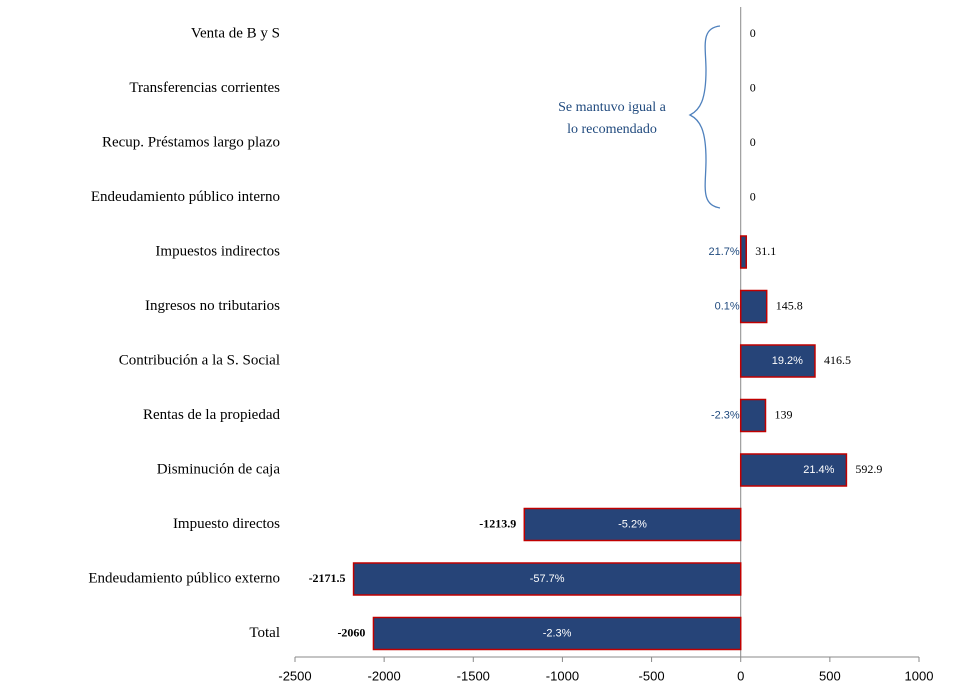 This screenshot has width=963, height=691. Describe the element at coordinates (497, 523) in the screenshot. I see `value-label: -1213.9` at that location.